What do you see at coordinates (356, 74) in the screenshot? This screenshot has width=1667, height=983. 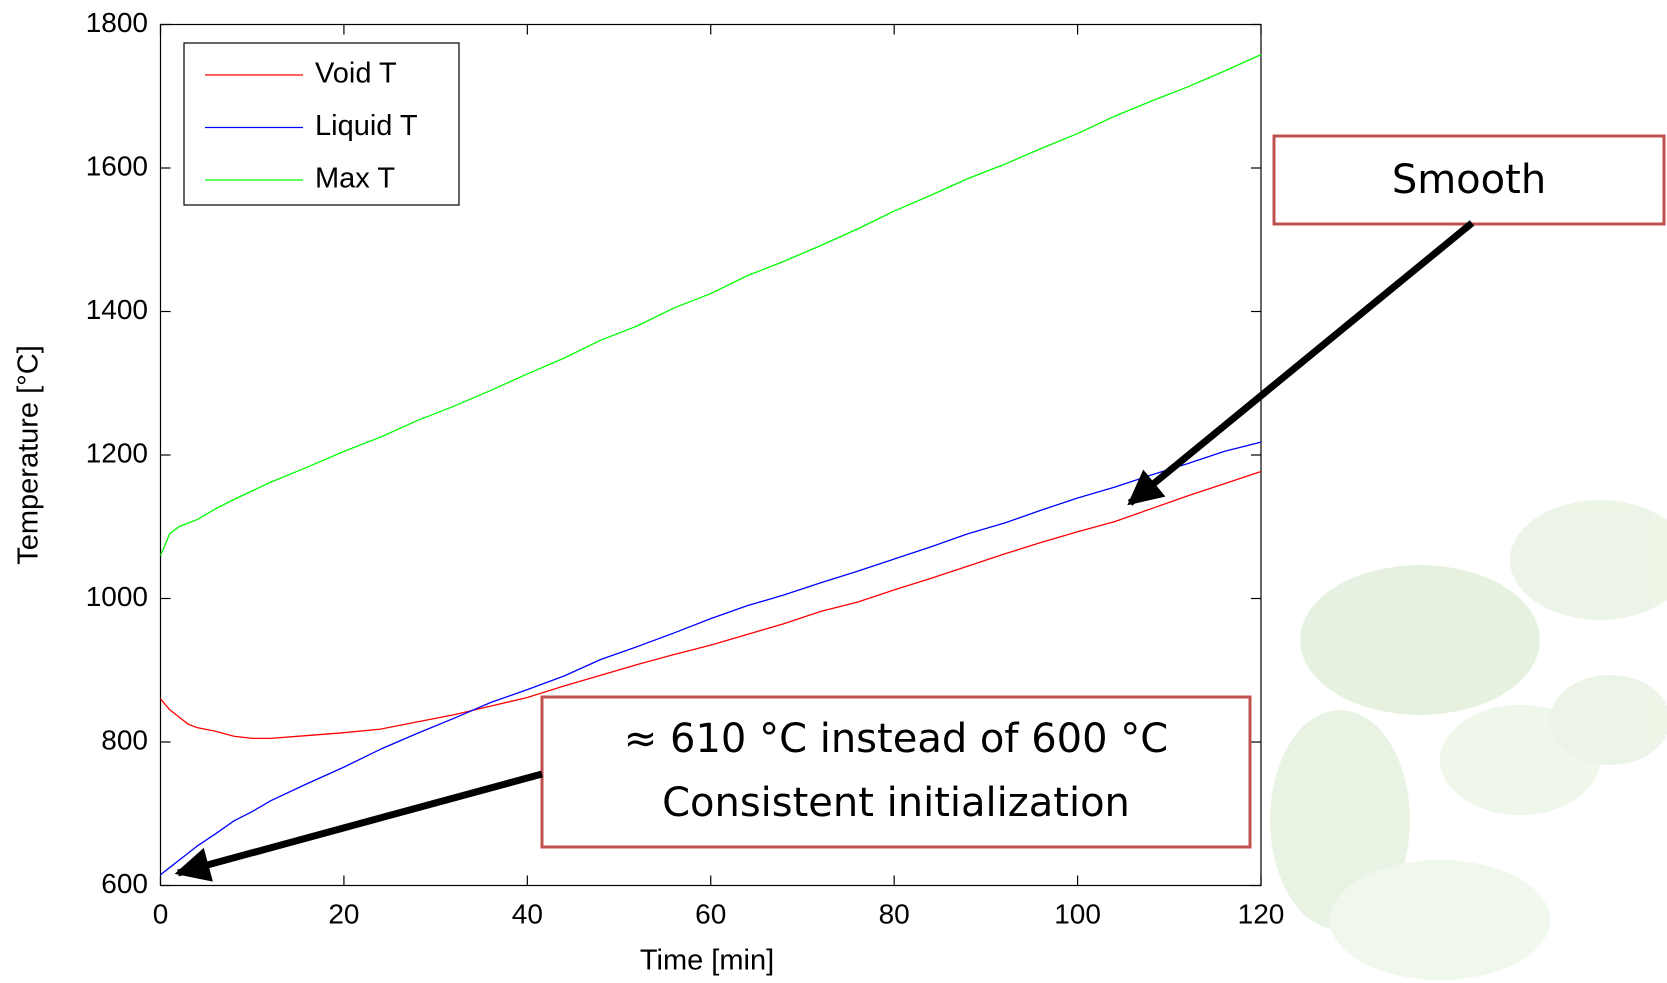 I see `legend-label: Void T` at bounding box center [356, 74].